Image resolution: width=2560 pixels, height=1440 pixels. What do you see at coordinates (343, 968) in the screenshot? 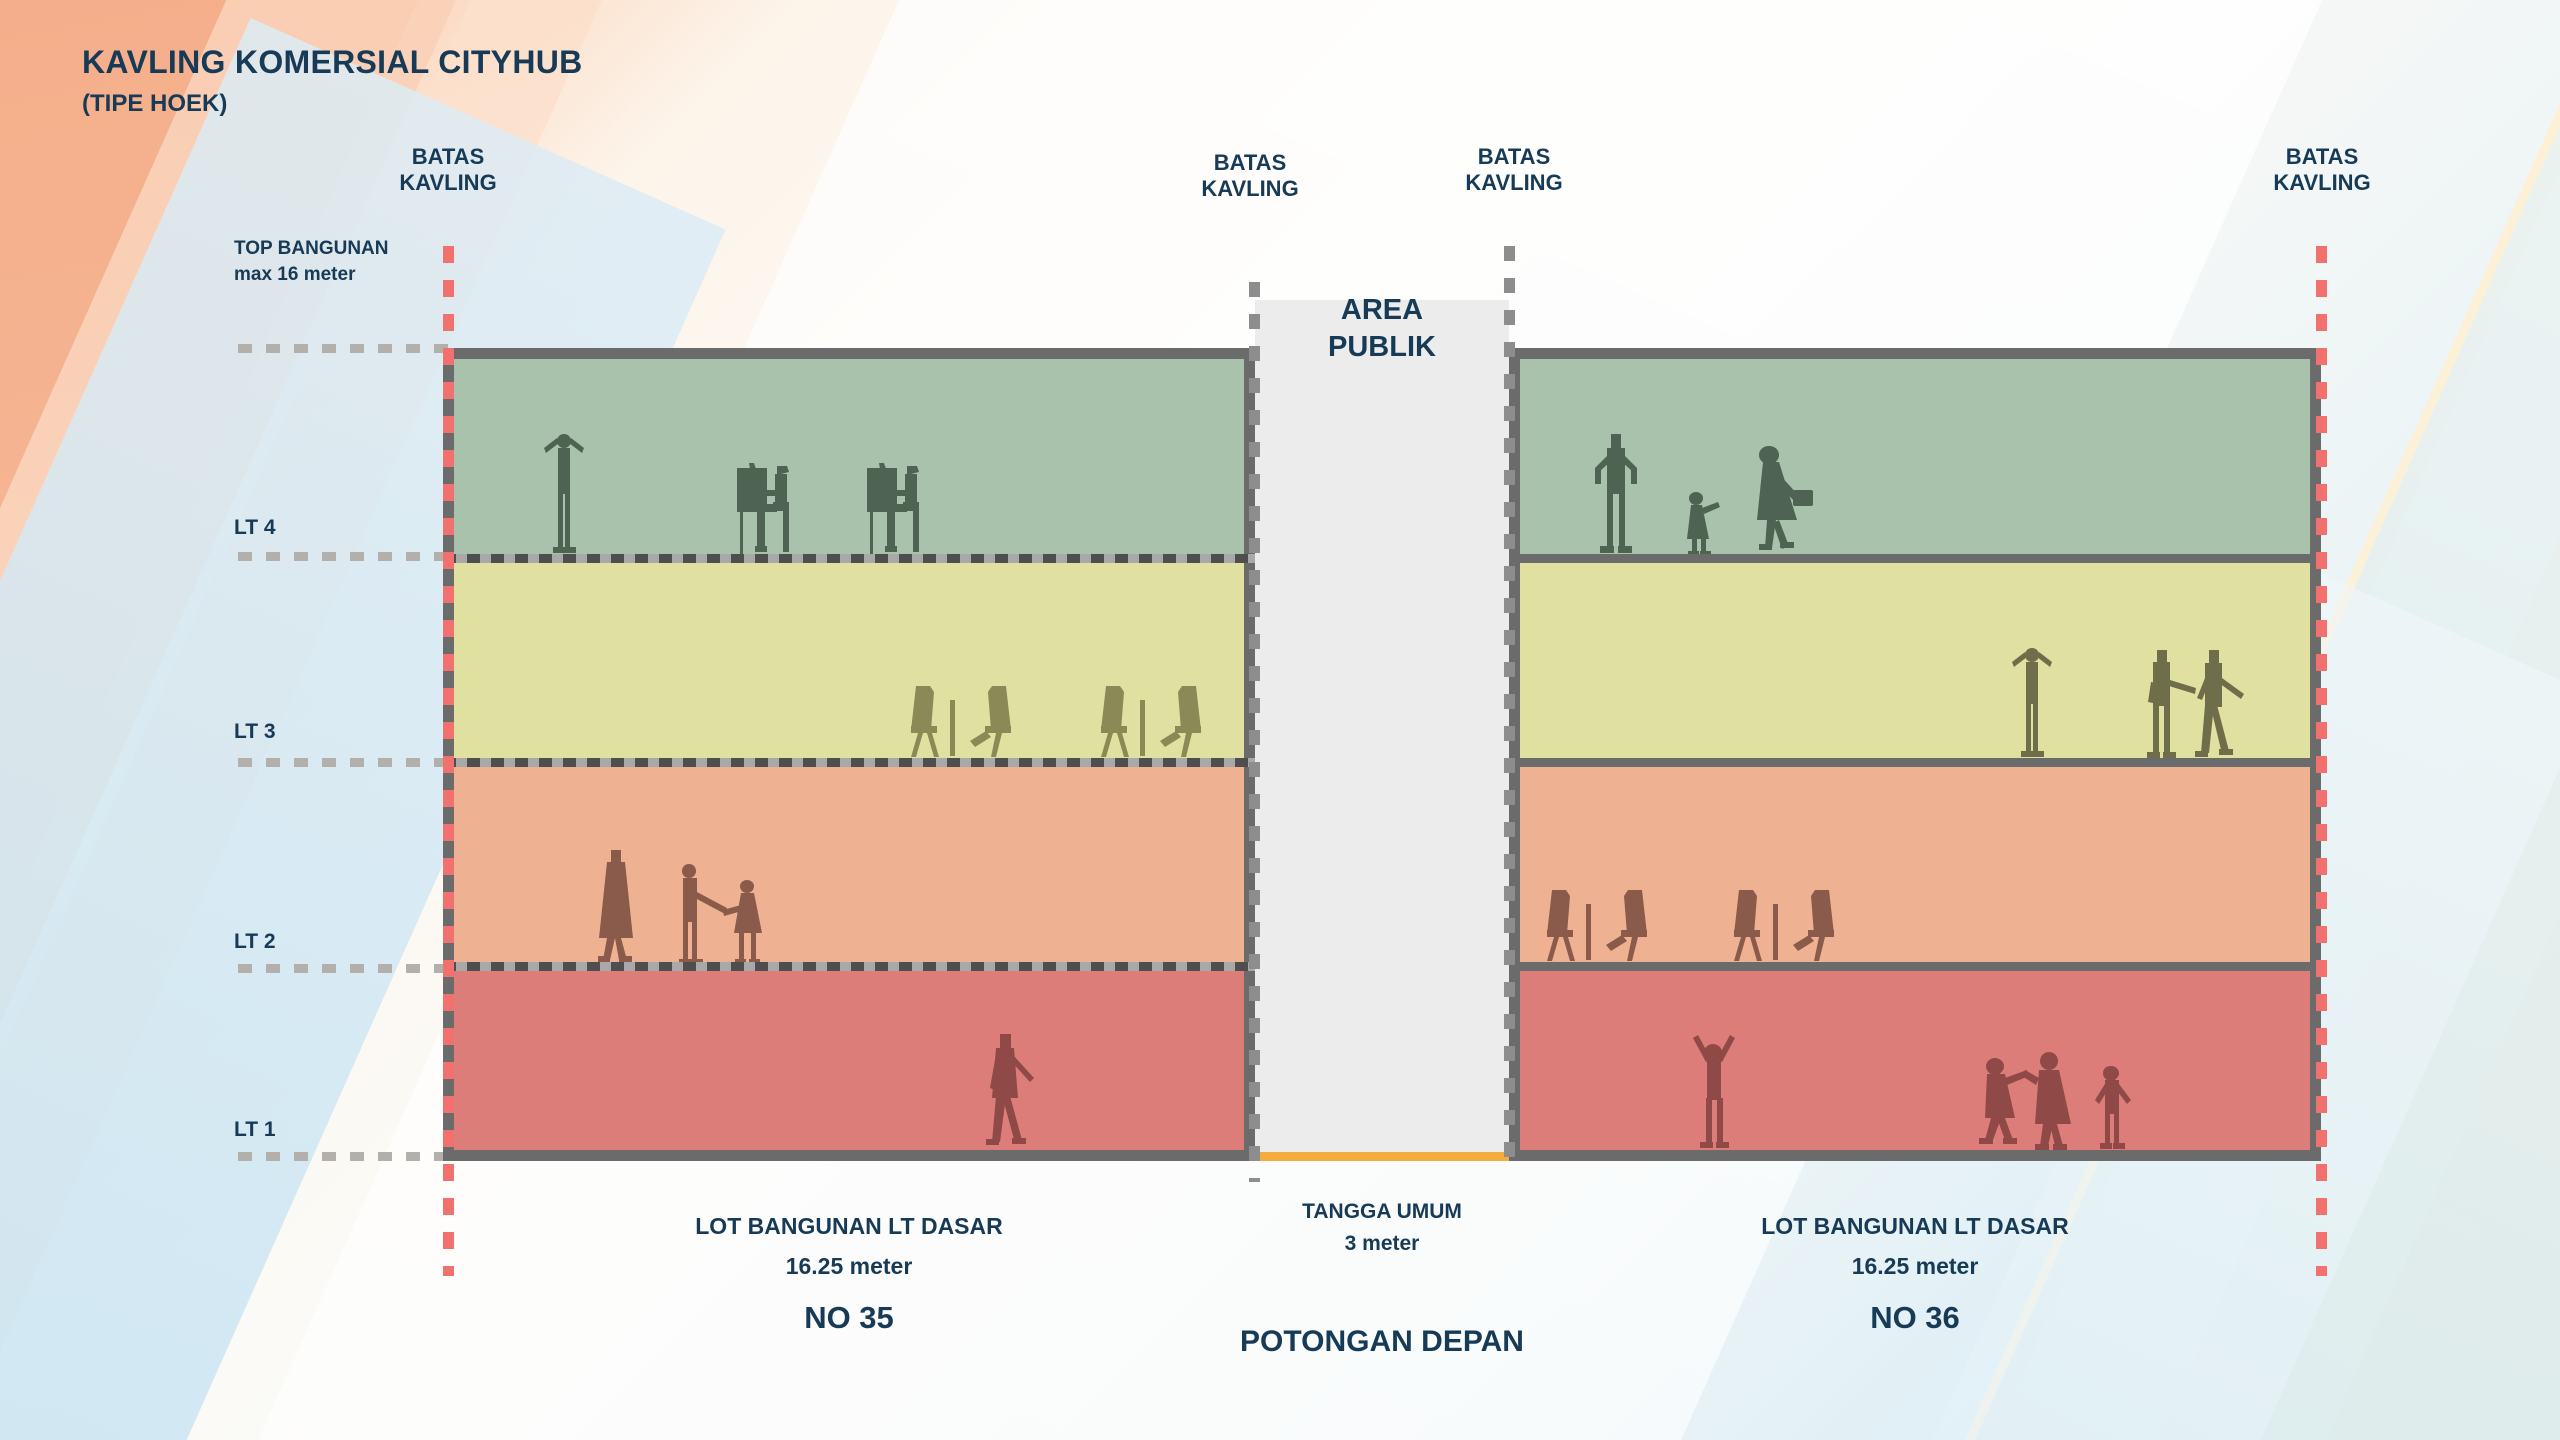
I see `leader-line-lt2` at bounding box center [343, 968].